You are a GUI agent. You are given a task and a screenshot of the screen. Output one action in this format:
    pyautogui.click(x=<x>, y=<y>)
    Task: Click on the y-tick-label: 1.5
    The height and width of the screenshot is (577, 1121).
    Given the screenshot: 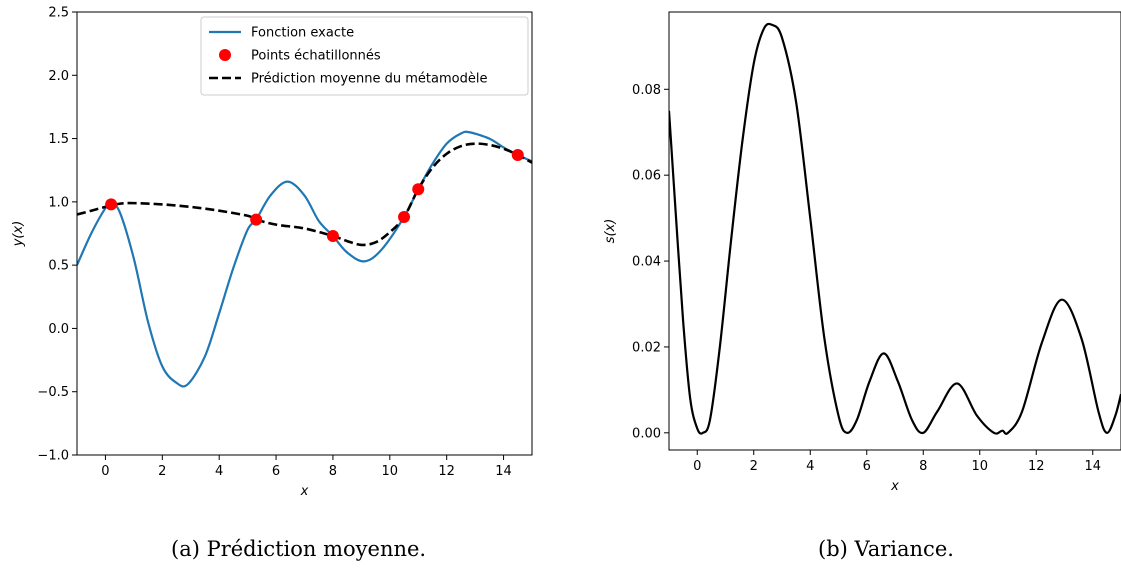 What is the action you would take?
    pyautogui.click(x=58, y=139)
    